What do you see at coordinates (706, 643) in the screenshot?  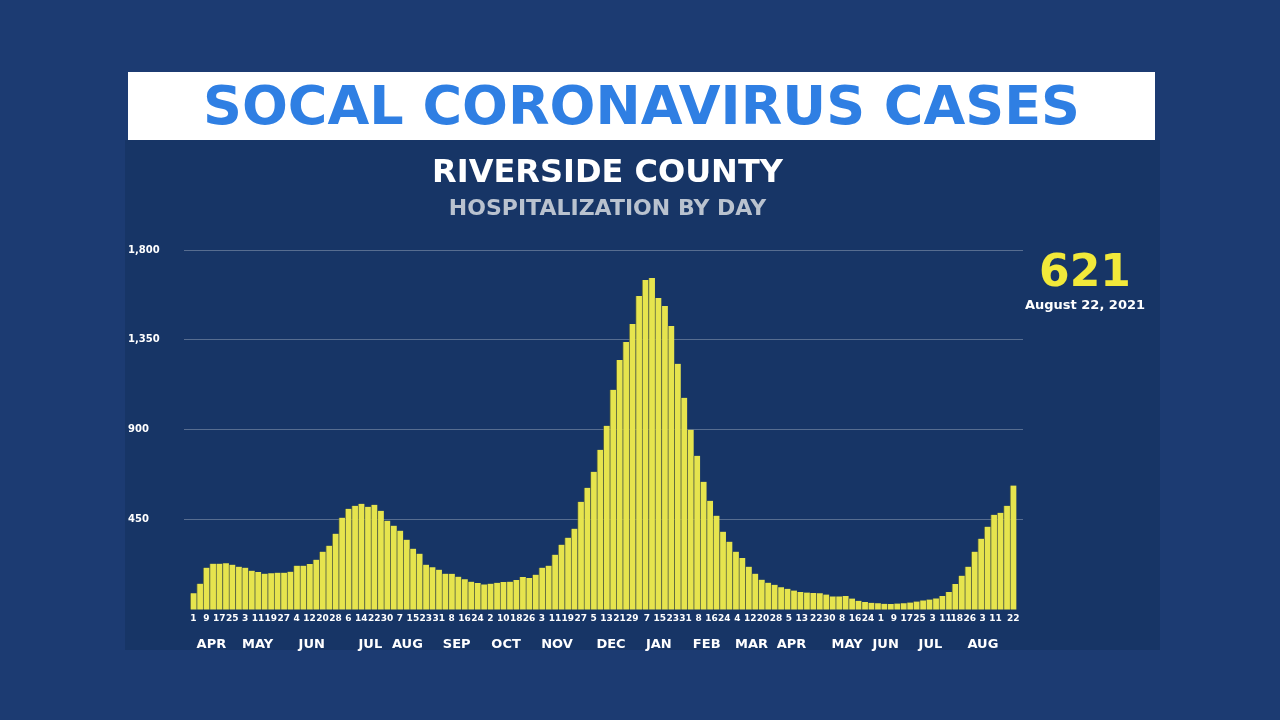 I see `x2-tick-label: FEB` at bounding box center [706, 643].